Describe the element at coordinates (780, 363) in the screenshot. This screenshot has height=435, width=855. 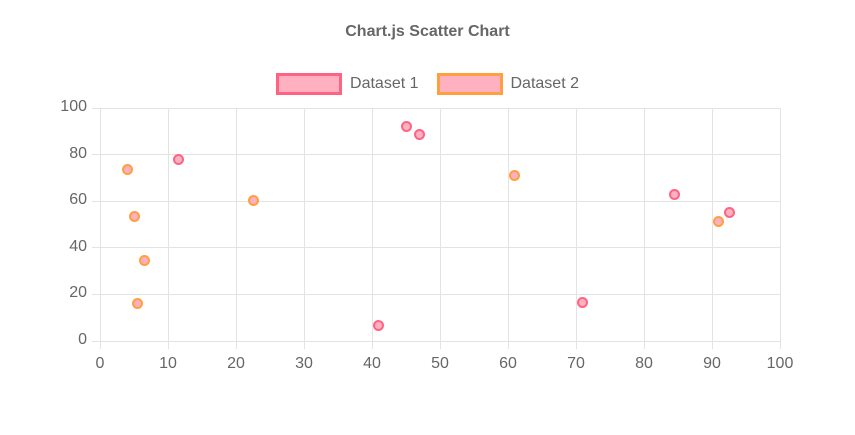
I see `x-axis-tick-label: 100` at that location.